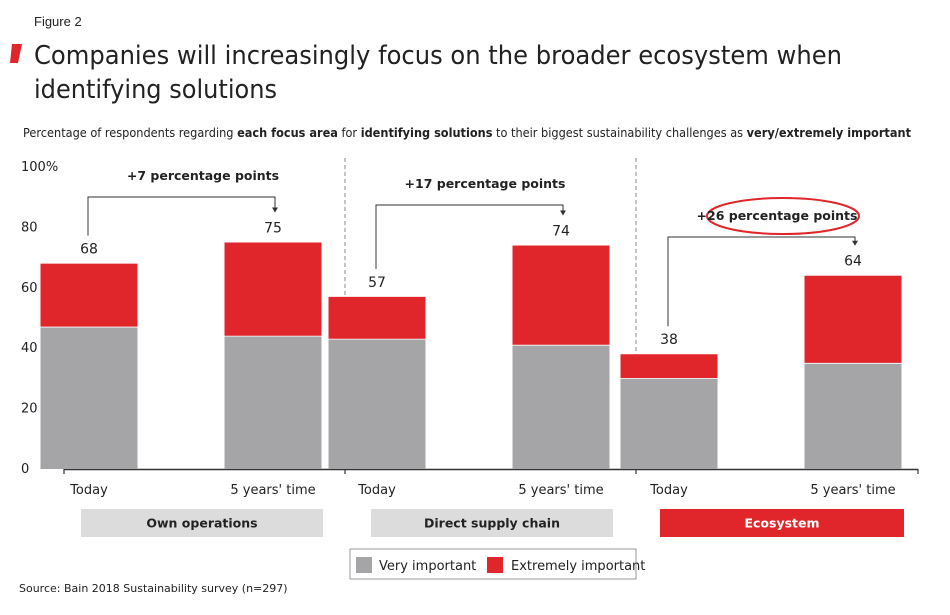  I want to click on subtitle-bold-3: very/extremely important, so click(829, 132).